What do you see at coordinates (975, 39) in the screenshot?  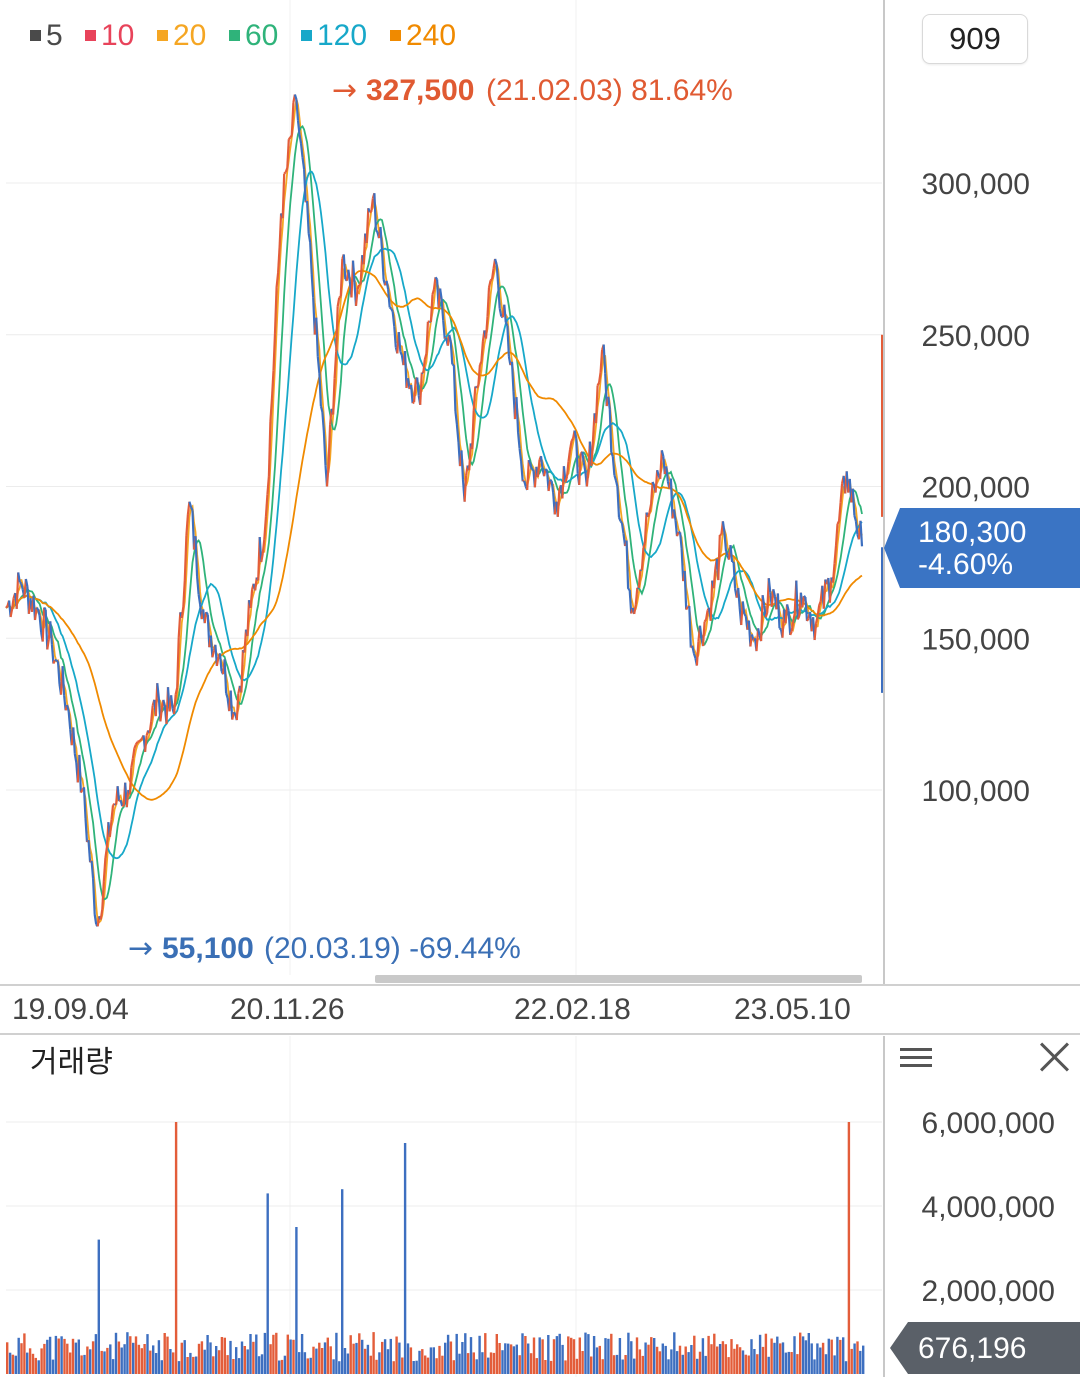 I see `period-count-badge: 909` at bounding box center [975, 39].